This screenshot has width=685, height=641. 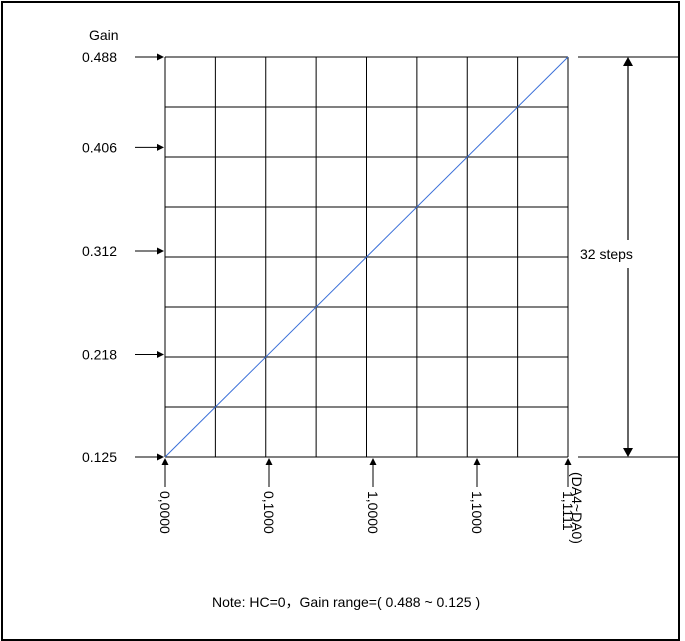 What do you see at coordinates (606, 254) in the screenshot?
I see `steps-label: 32 steps` at bounding box center [606, 254].